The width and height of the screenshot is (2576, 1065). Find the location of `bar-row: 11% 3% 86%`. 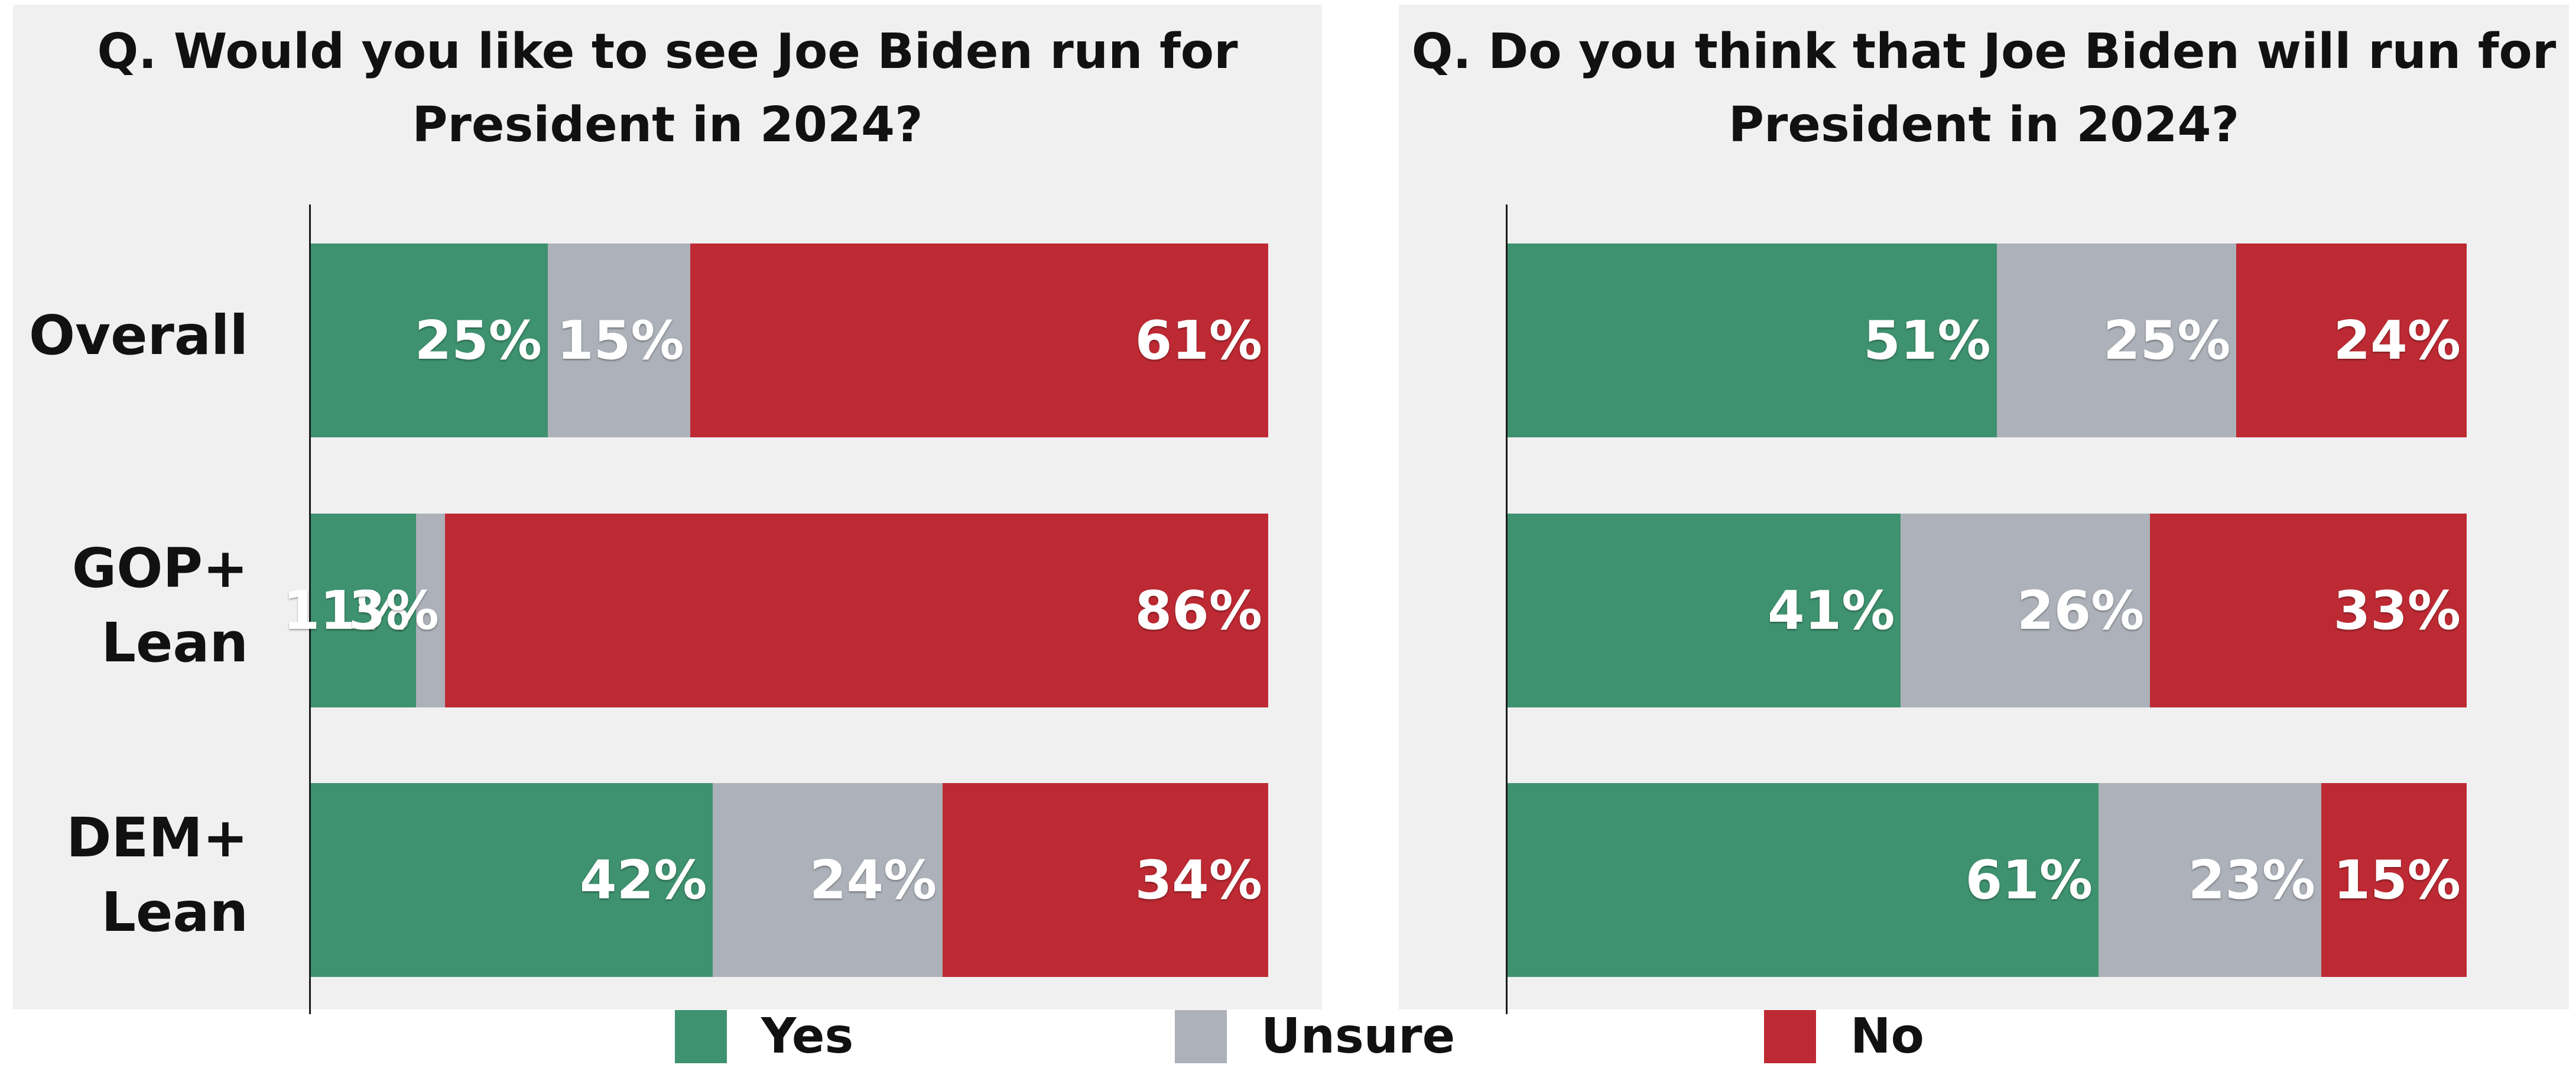

bar-row: 11% 3% 86% is located at coordinates (775, 611).